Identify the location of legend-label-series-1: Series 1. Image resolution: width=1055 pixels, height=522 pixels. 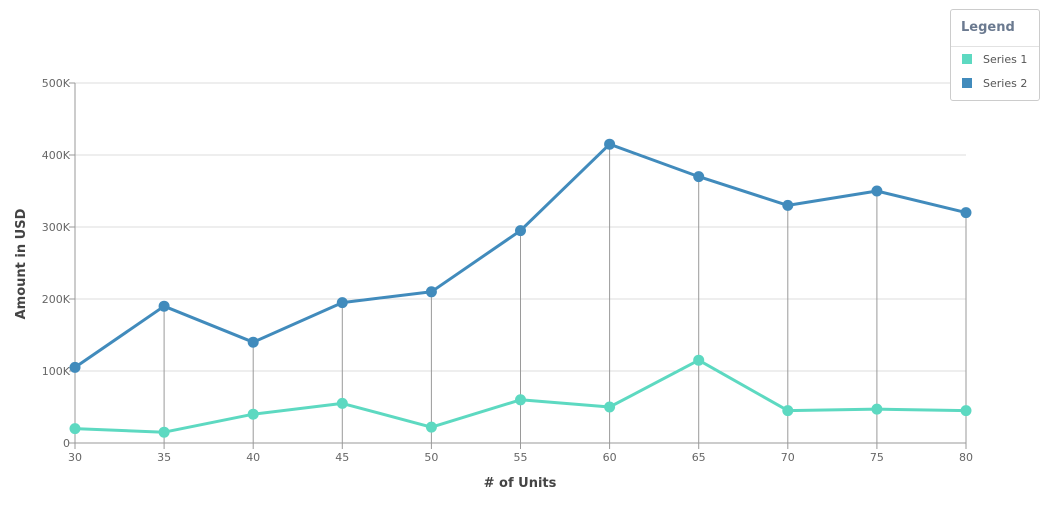
(1005, 59).